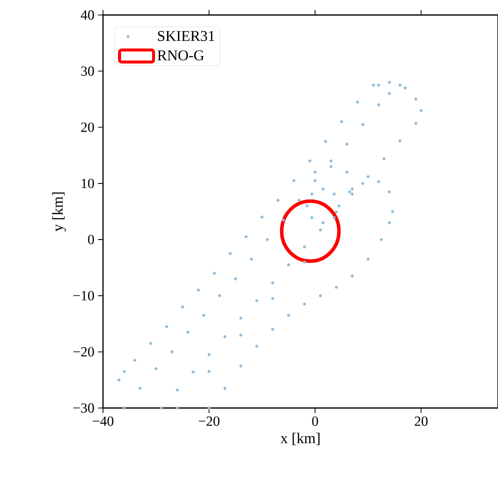 The height and width of the screenshot is (485, 498). I want to click on annotation: RNO-G, so click(180, 55).